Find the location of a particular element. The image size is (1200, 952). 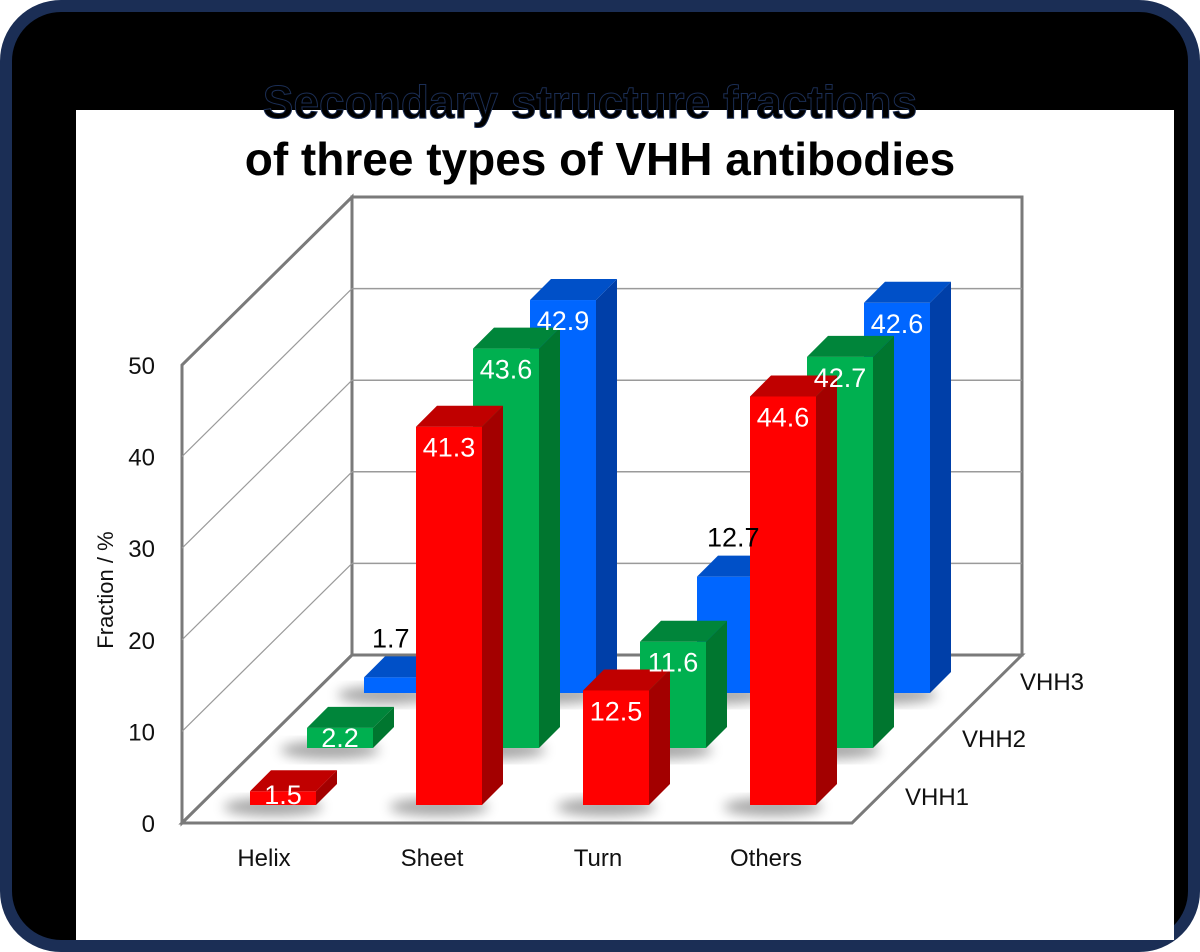

series-label: VHH1 is located at coordinates (937, 797).